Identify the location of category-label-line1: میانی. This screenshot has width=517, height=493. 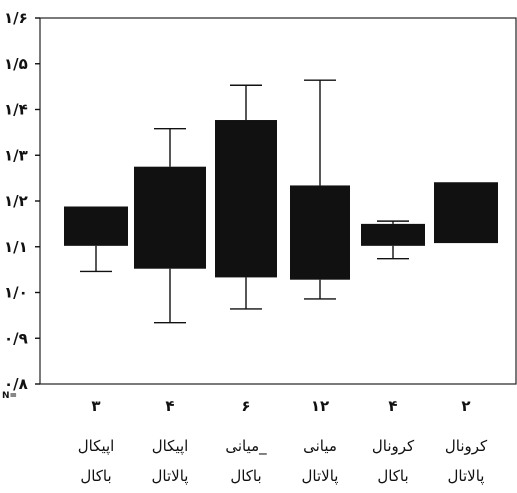
(320, 446).